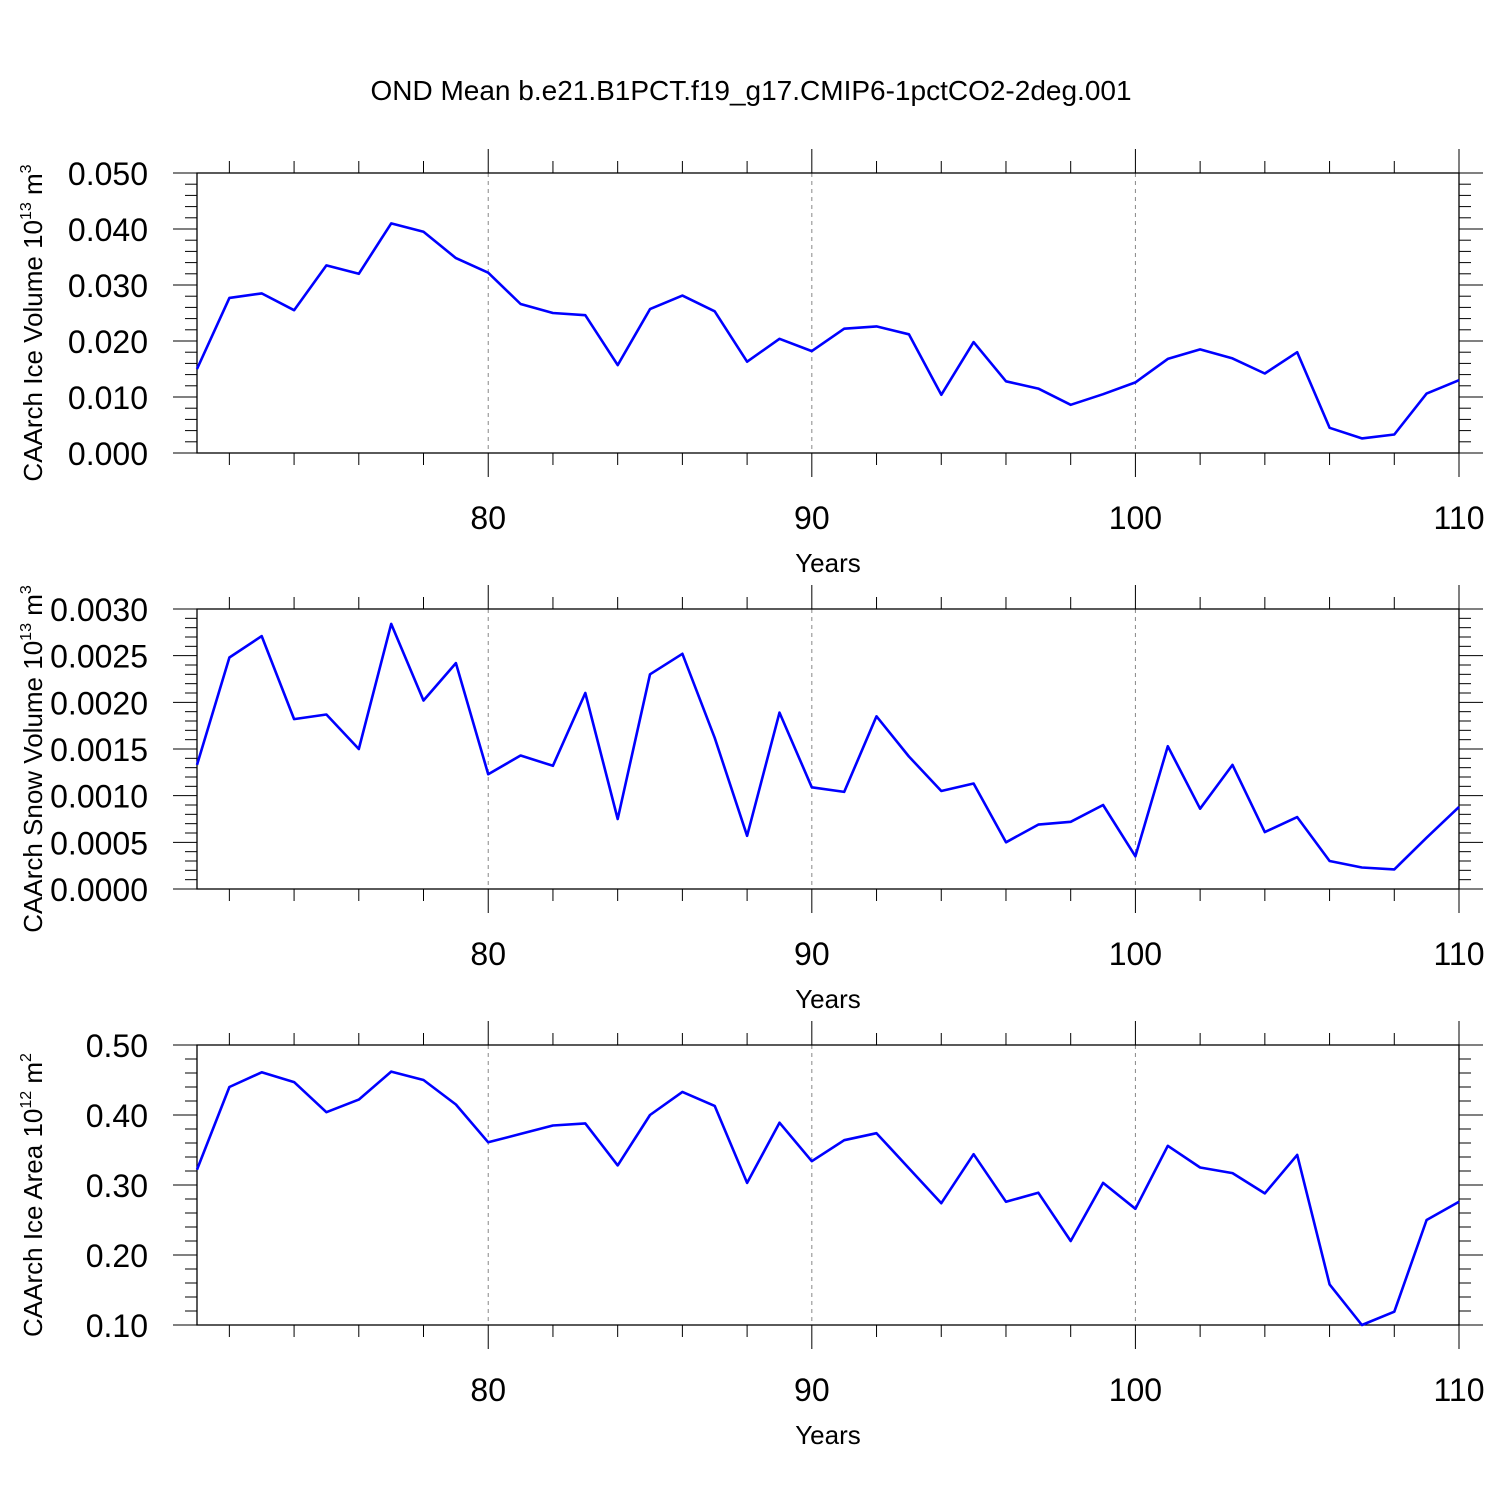  Describe the element at coordinates (108, 342) in the screenshot. I see `y-tick-label: 0.020` at that location.